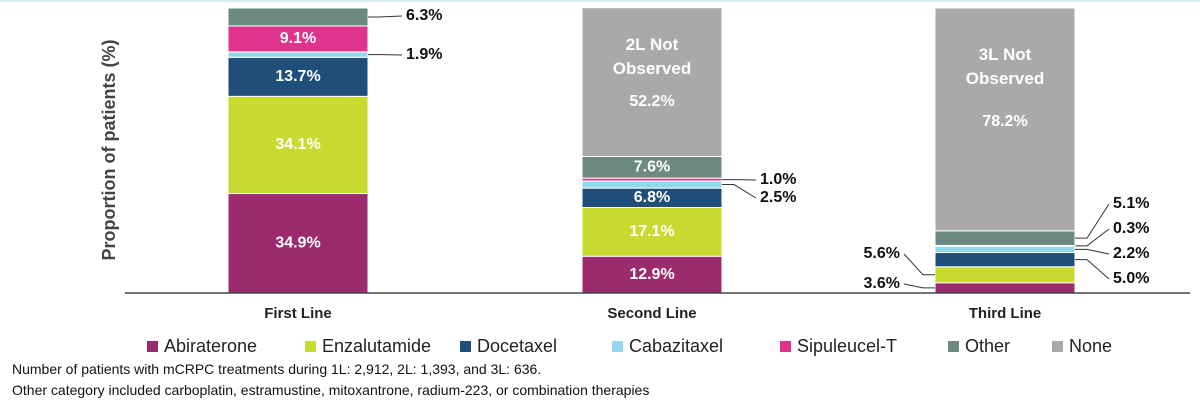  I want to click on y-axis-label: Proportion of patients (%), so click(109, 150).